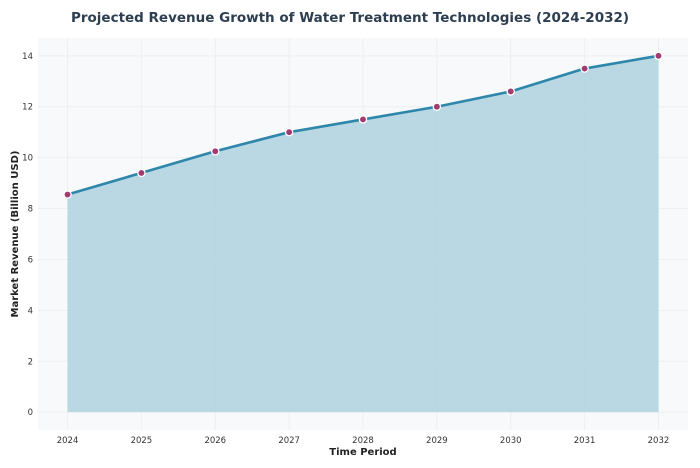 The height and width of the screenshot is (468, 700). I want to click on x-tick-label: 2026, so click(215, 441).